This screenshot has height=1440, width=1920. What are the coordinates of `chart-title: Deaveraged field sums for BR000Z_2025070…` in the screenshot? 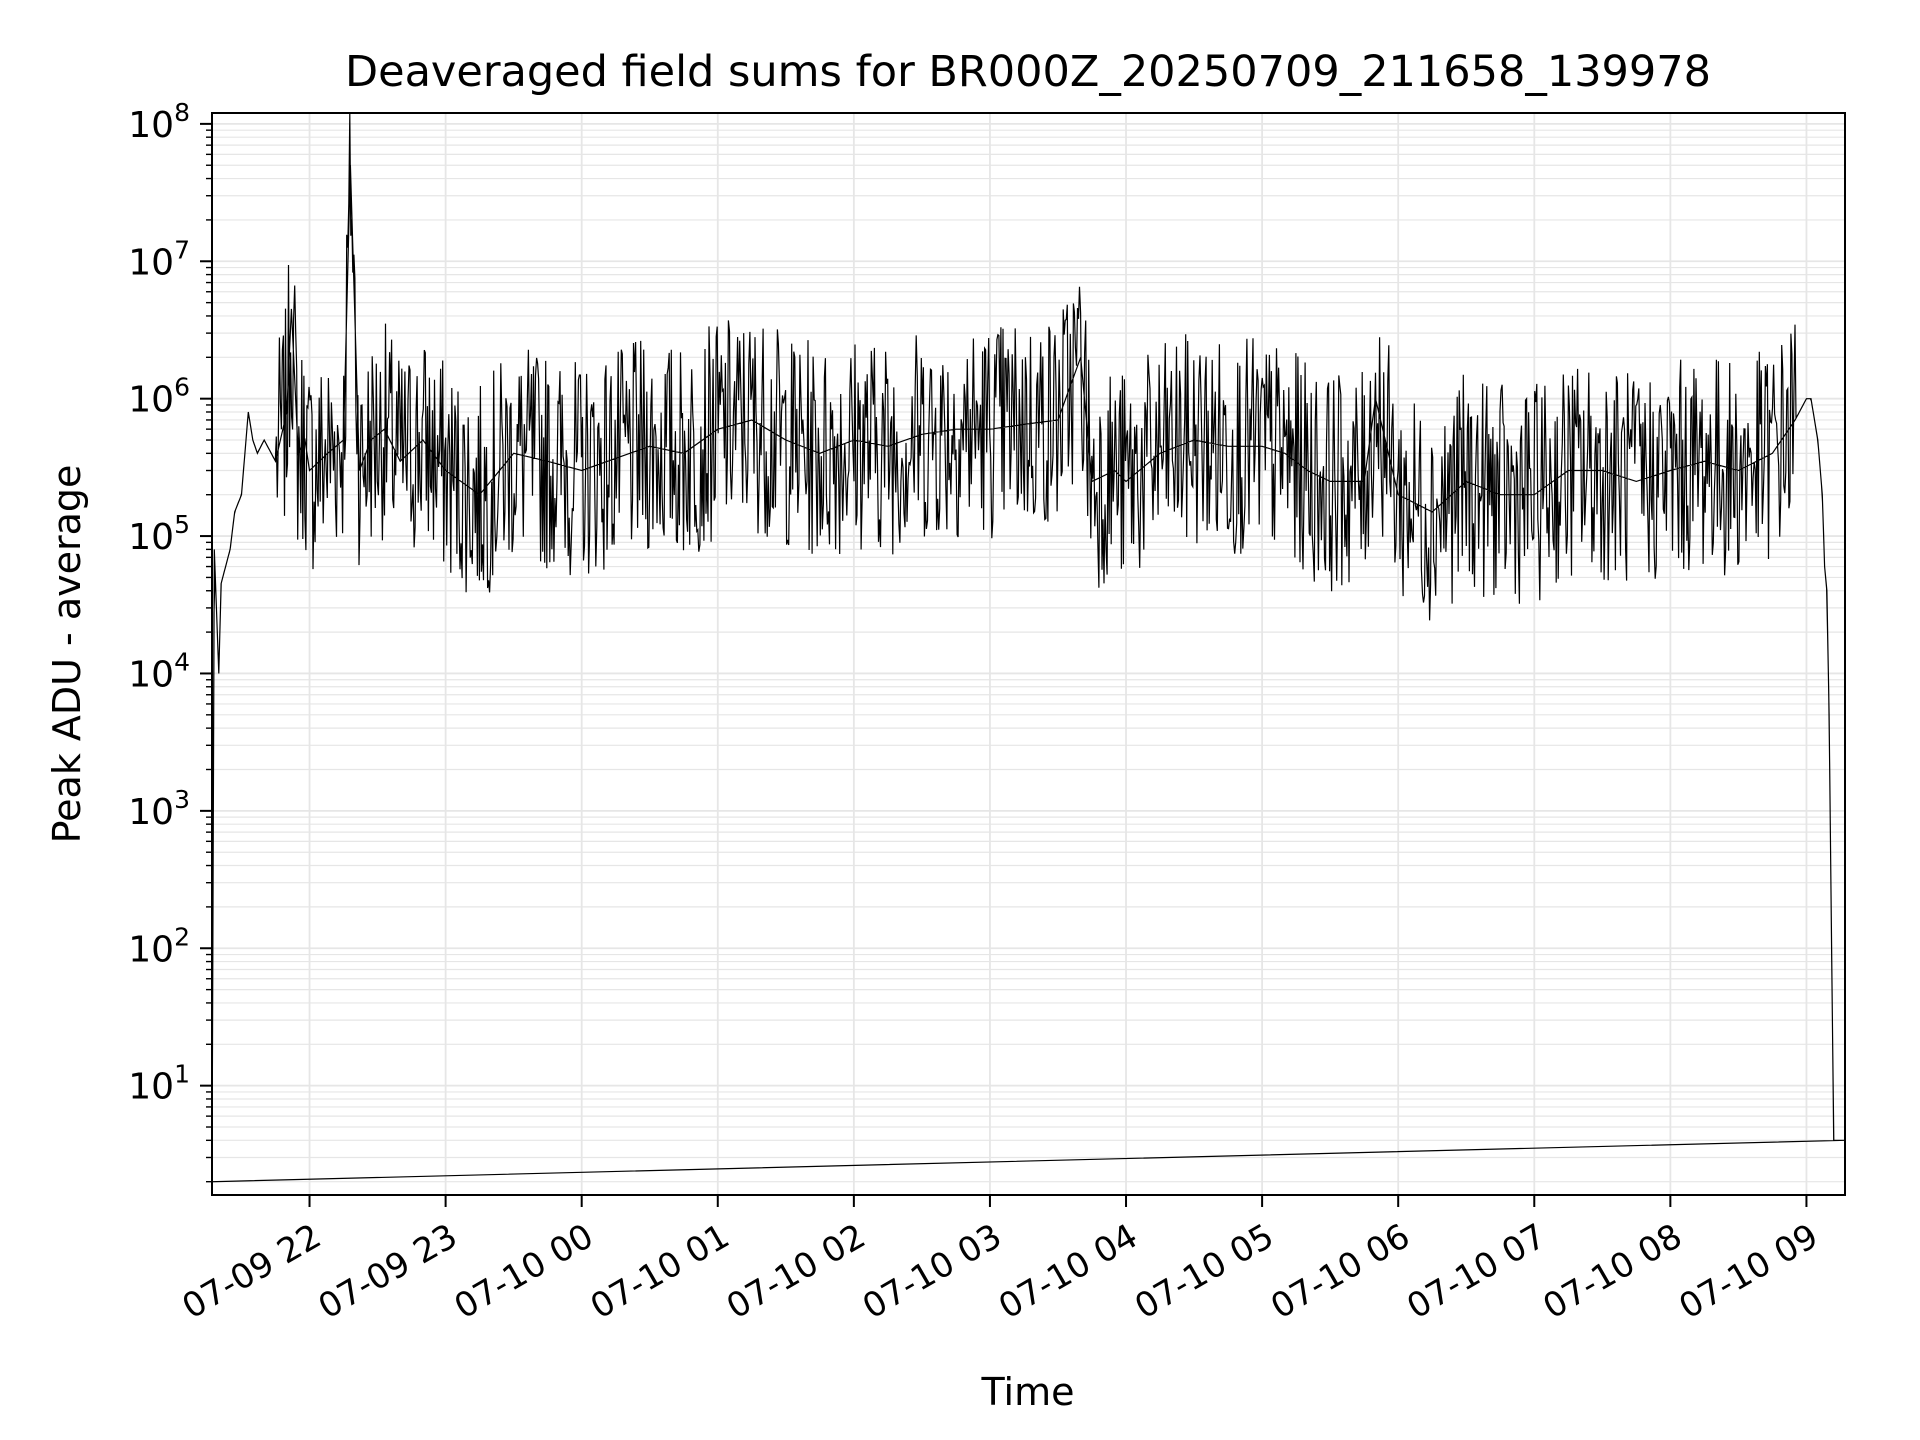 It's located at (1028, 72).